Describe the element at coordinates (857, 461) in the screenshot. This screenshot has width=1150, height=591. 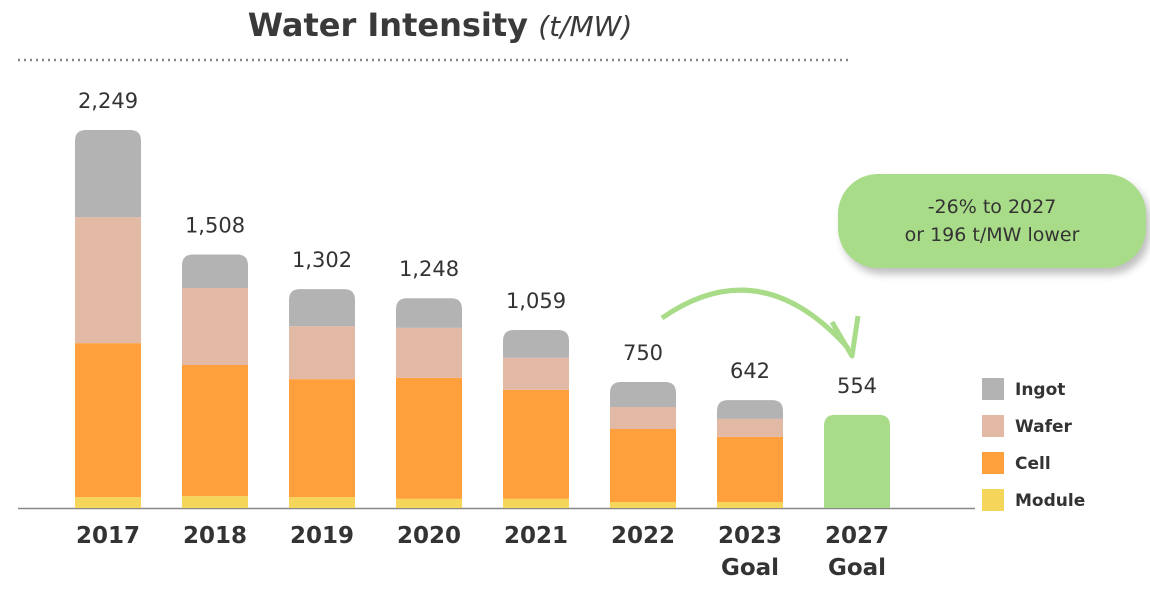
I see `goal-bar` at that location.